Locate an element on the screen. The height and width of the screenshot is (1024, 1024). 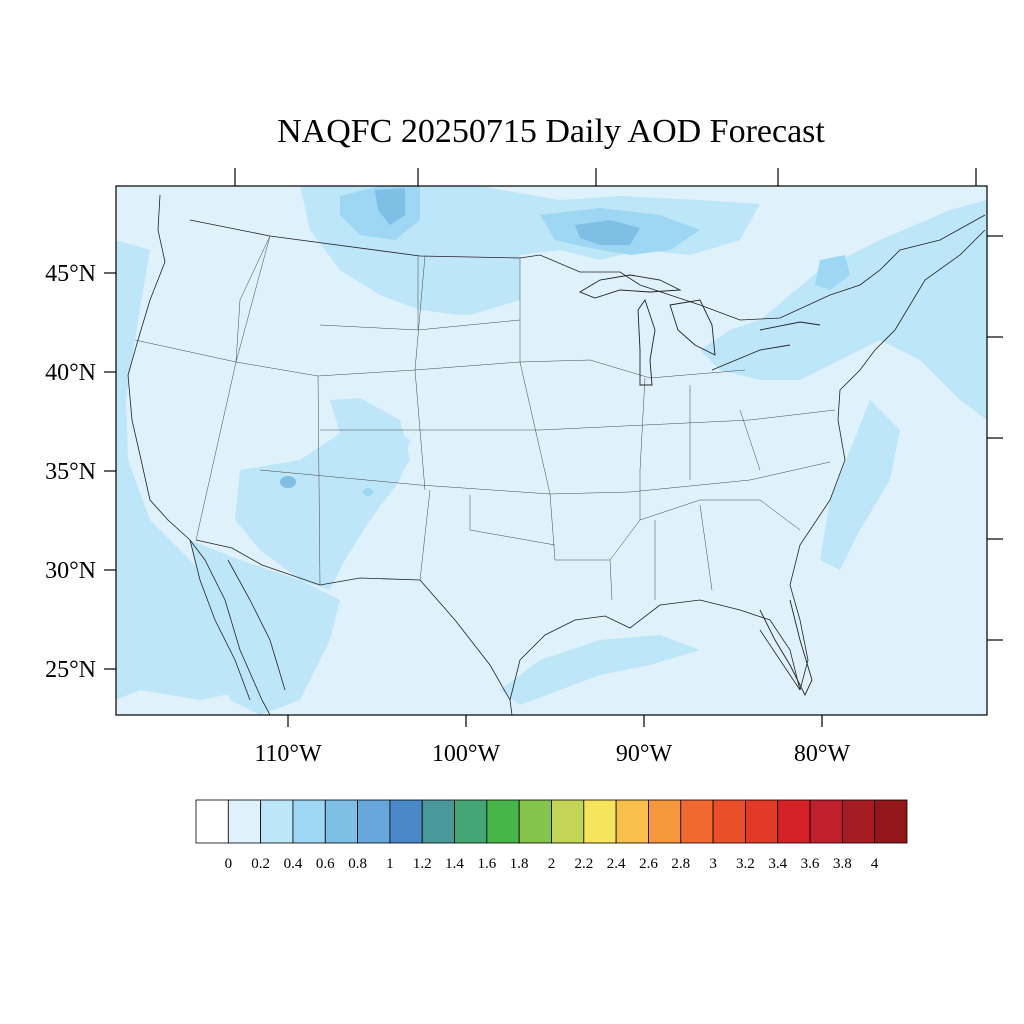
colorbar-label-14: 2.8 is located at coordinates (680, 864).